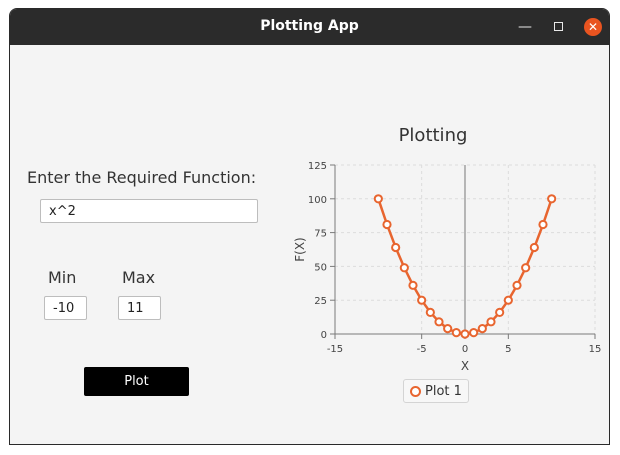 This screenshot has width=620, height=455. What do you see at coordinates (139, 277) in the screenshot?
I see `max-label: Max` at bounding box center [139, 277].